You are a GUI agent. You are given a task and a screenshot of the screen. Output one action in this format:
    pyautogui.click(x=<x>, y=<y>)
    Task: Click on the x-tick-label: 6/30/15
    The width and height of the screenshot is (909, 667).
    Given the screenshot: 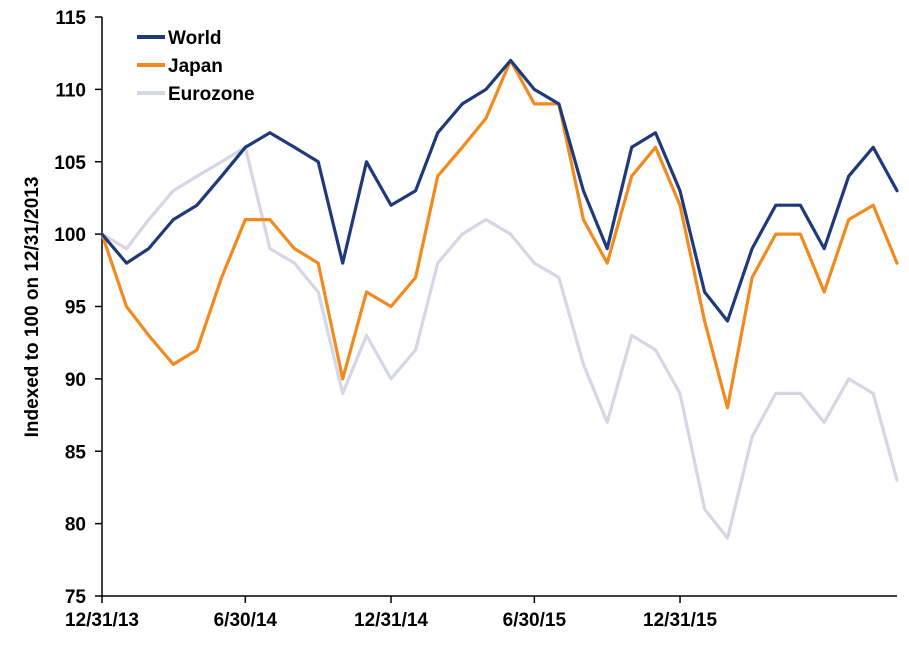 What is the action you would take?
    pyautogui.click(x=535, y=620)
    